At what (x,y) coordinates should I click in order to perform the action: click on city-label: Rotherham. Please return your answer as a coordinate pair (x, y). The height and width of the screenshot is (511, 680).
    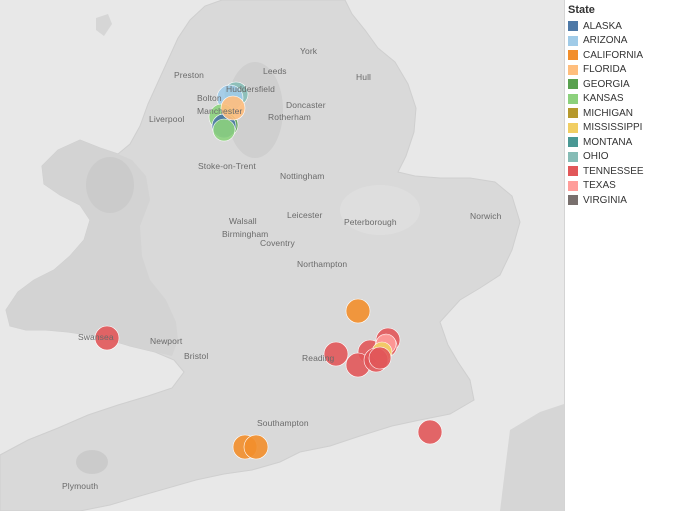
    Looking at the image, I should click on (289, 117).